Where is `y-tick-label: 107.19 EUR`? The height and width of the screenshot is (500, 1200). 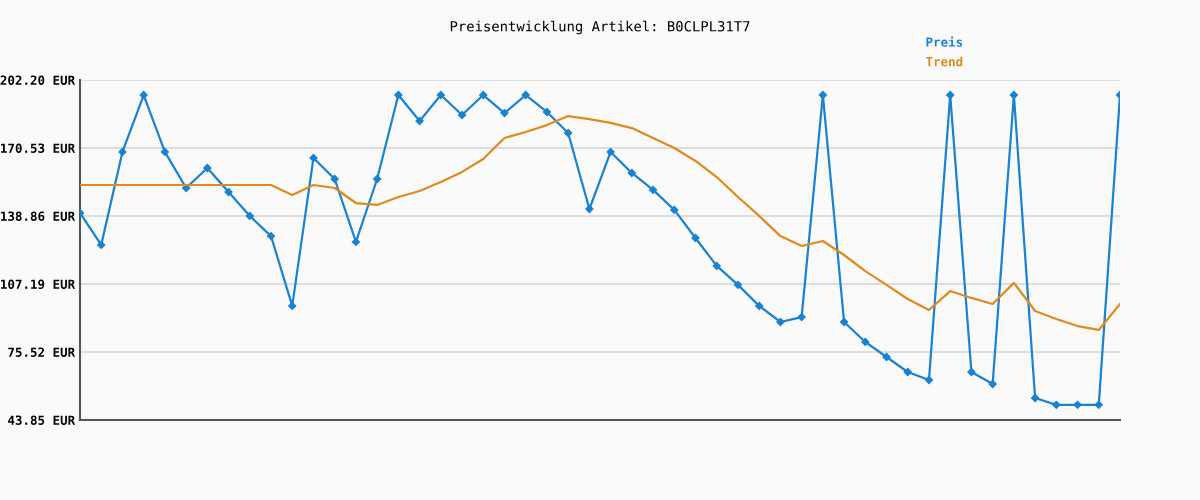 y-tick-label: 107.19 EUR is located at coordinates (38, 284).